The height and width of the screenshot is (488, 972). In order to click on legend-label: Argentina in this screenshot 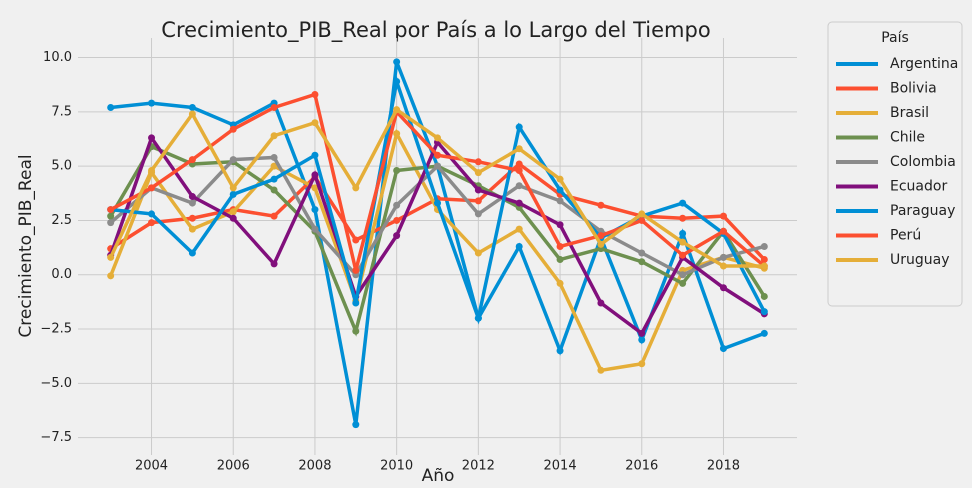, I will do `click(924, 64)`.